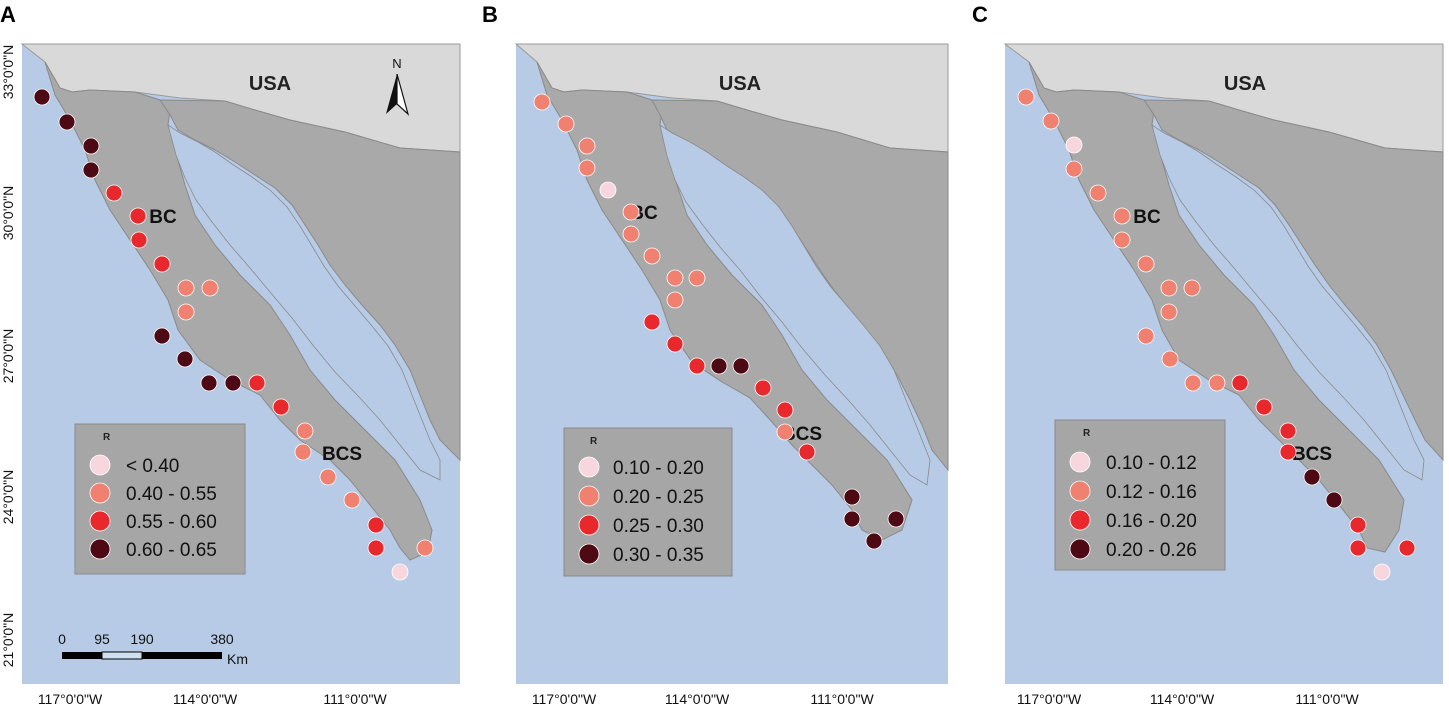 This screenshot has height=710, width=1449. Describe the element at coordinates (142, 639) in the screenshot. I see `scale-tick-label: 190` at that location.